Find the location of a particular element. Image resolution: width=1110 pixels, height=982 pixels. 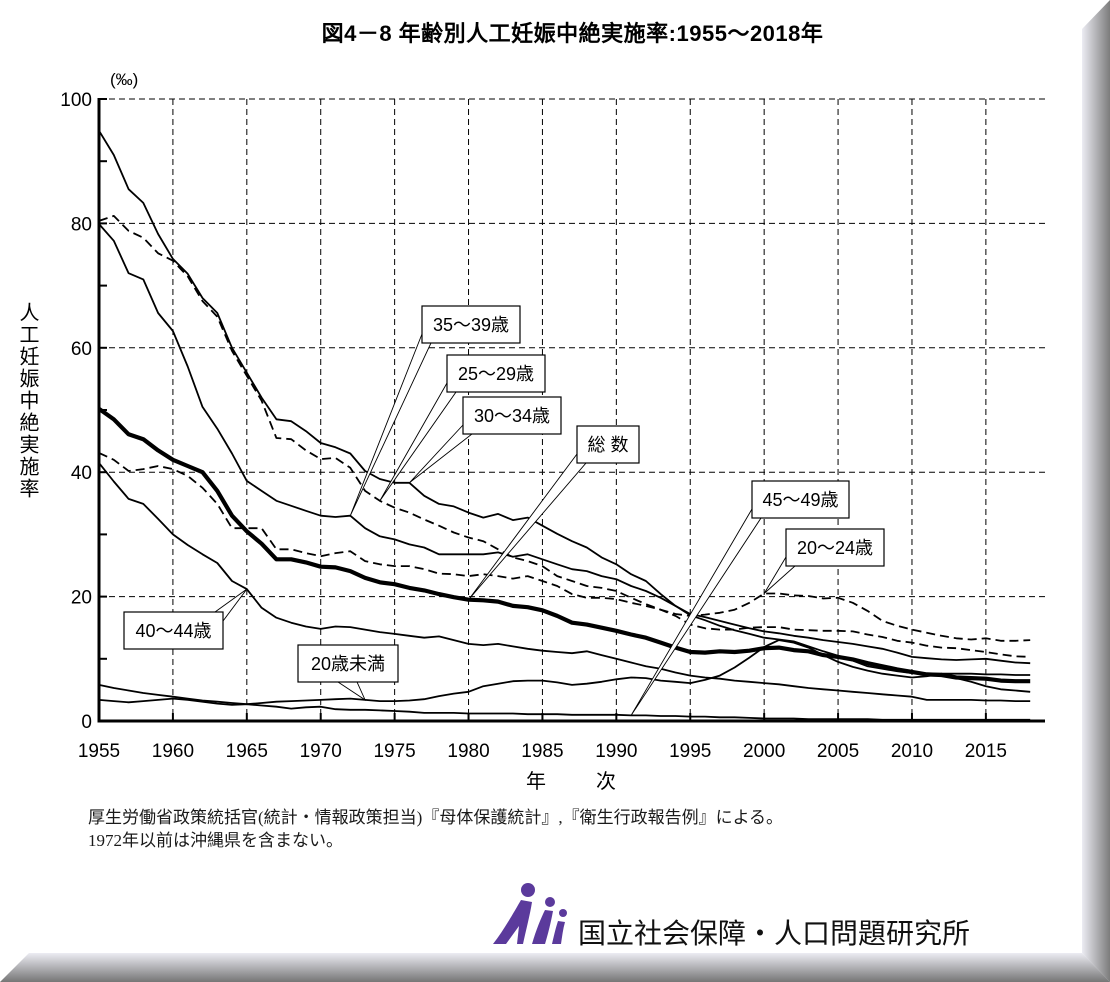

callout-label: 40～44歳 is located at coordinates (173, 631).